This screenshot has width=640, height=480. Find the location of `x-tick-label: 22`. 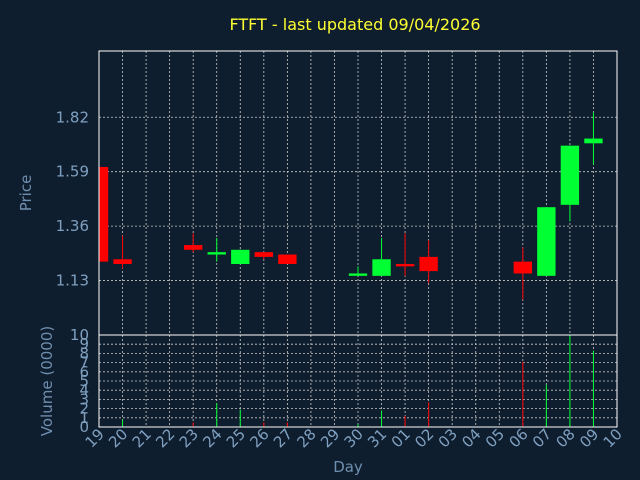

x-tick-label: 22 is located at coordinates (165, 438).